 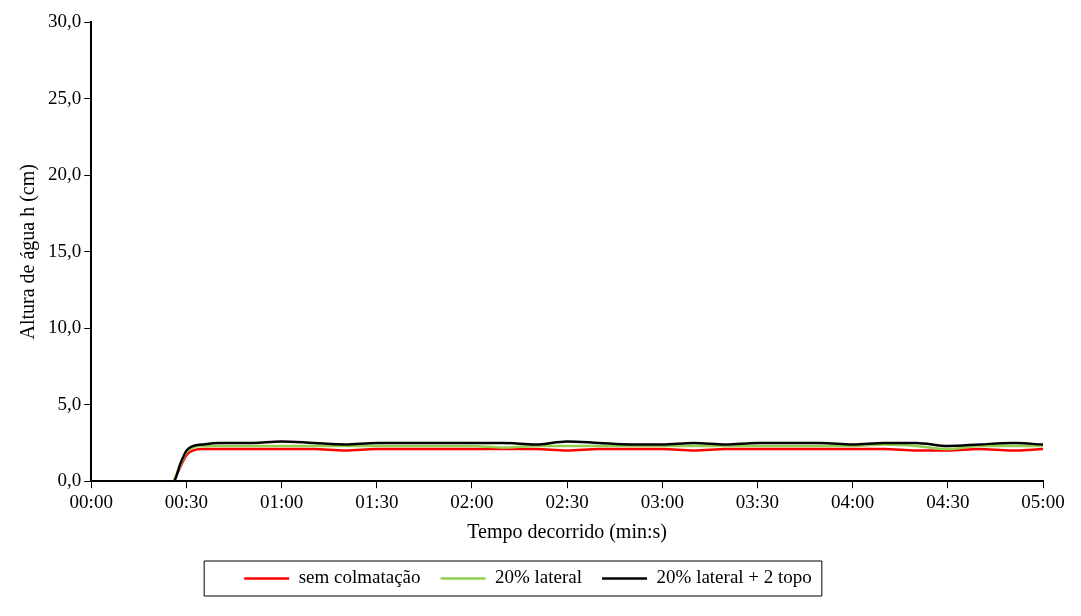 I want to click on y-tick-label: 20,0, so click(x=65, y=174).